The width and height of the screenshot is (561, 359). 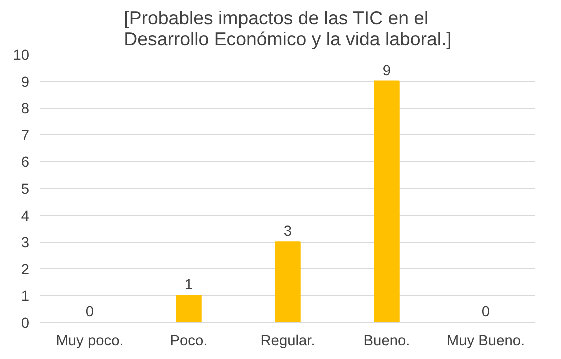 I want to click on y-tick-label: 7, so click(x=25, y=136).